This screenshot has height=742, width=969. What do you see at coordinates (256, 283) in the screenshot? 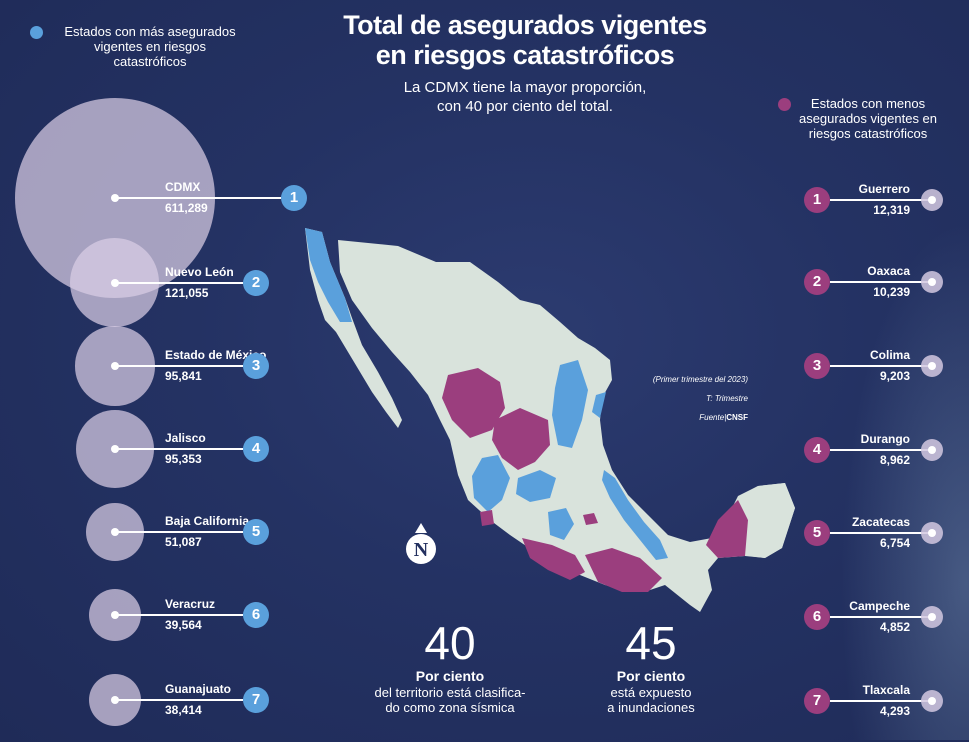
I see `rank-badge-left-2: 2` at bounding box center [256, 283].